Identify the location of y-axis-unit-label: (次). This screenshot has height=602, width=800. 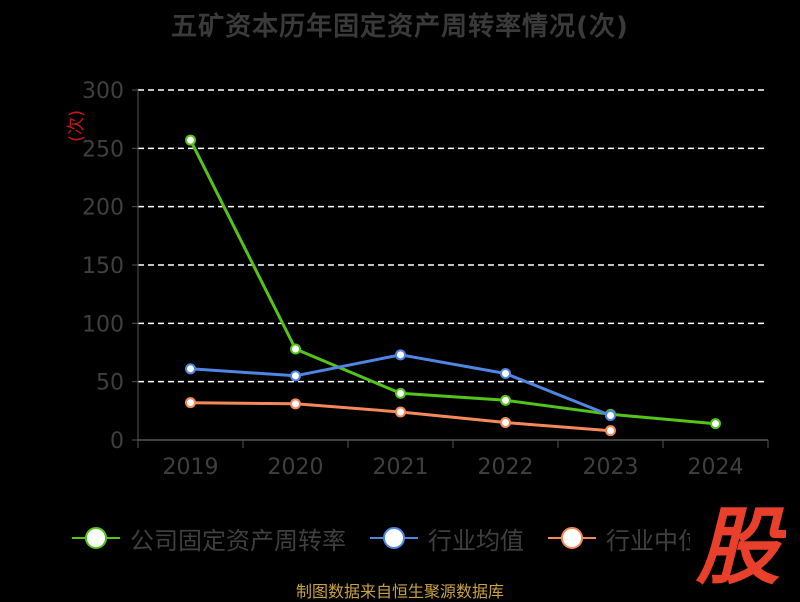
(76, 126).